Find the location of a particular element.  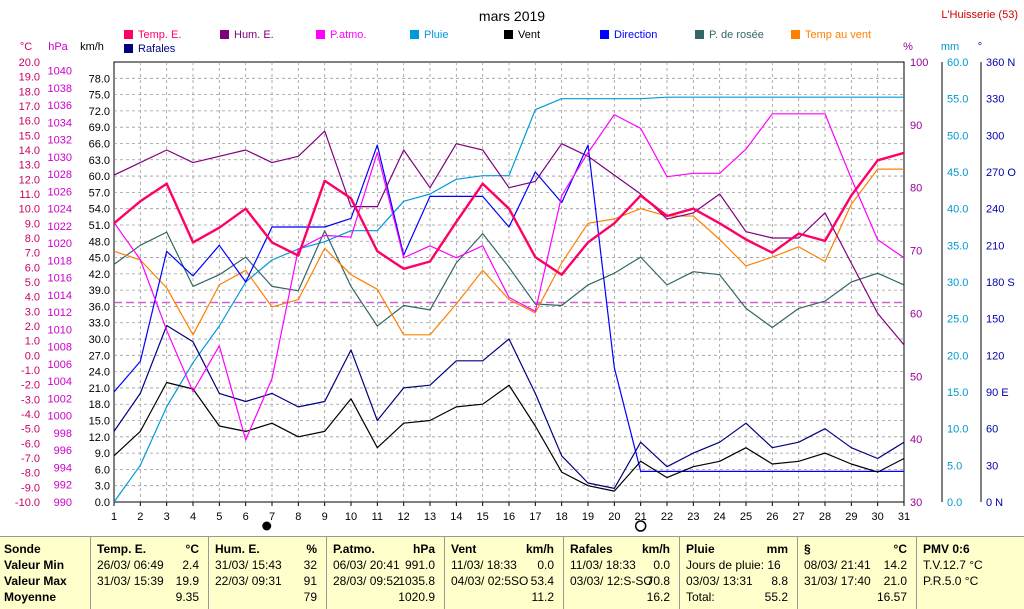

temp-axis-tick-label: 16.0 is located at coordinates (29, 122).